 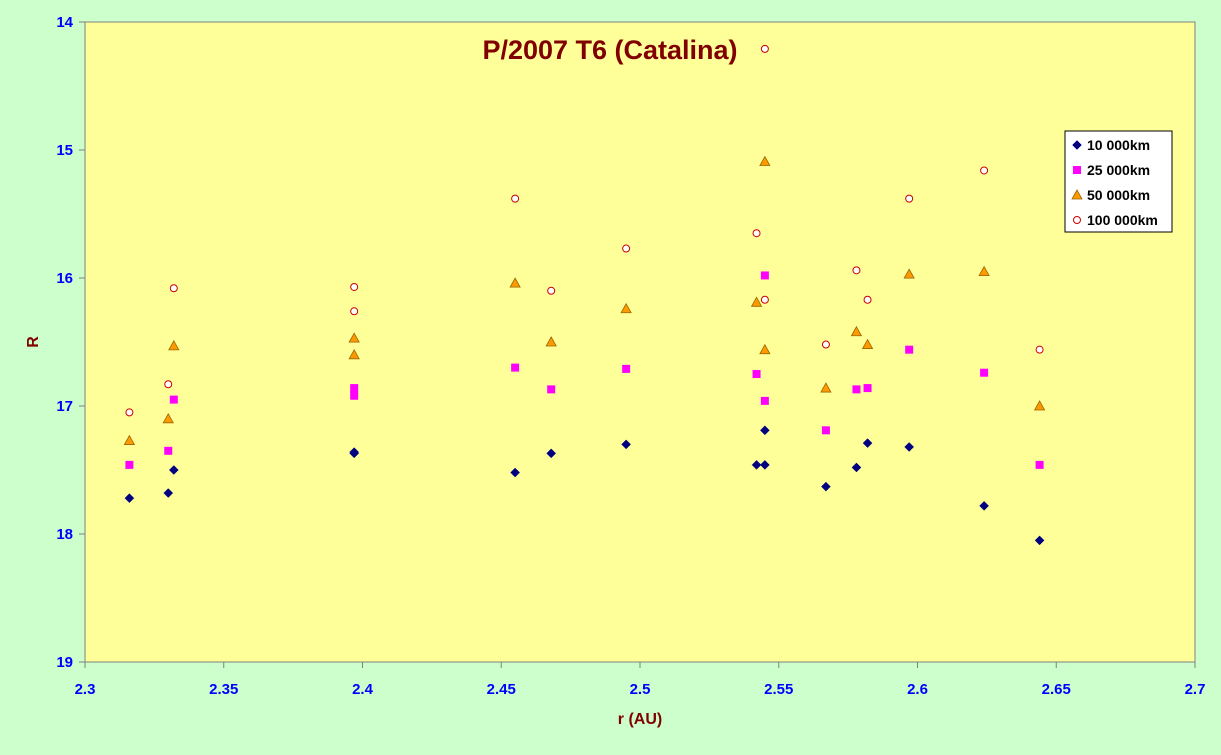 I want to click on y-tick-label: 16, so click(x=64, y=278).